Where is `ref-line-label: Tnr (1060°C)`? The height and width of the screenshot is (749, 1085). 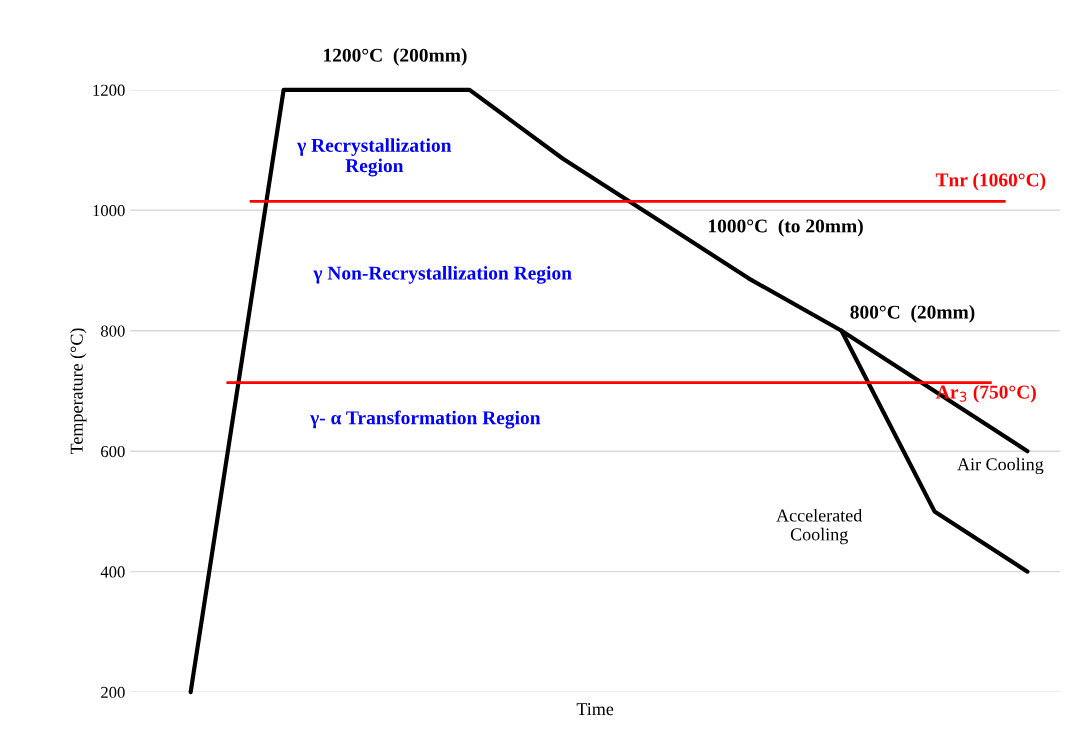
ref-line-label: Tnr (1060°C) is located at coordinates (990, 181).